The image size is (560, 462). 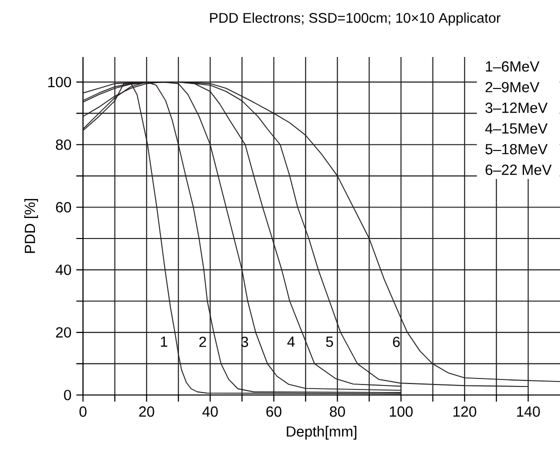 I want to click on x-axis-title: Depth[mm], so click(x=321, y=433).